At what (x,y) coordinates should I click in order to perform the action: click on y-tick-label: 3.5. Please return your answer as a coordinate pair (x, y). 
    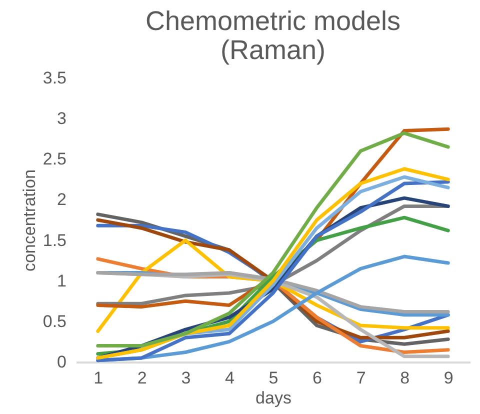
    Looking at the image, I should click on (54, 78).